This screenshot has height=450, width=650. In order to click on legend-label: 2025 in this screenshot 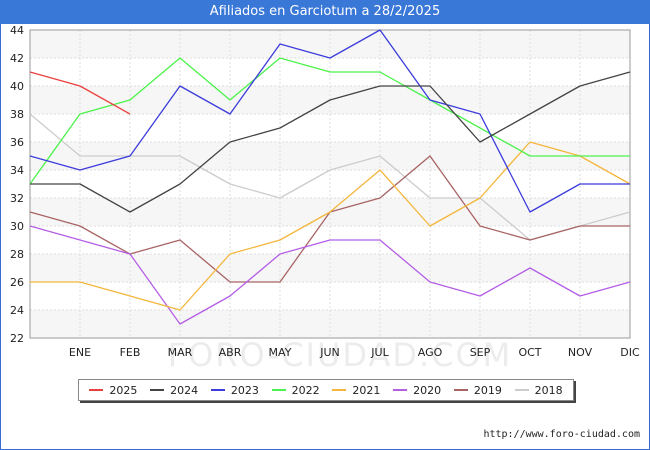, I will do `click(123, 390)`.